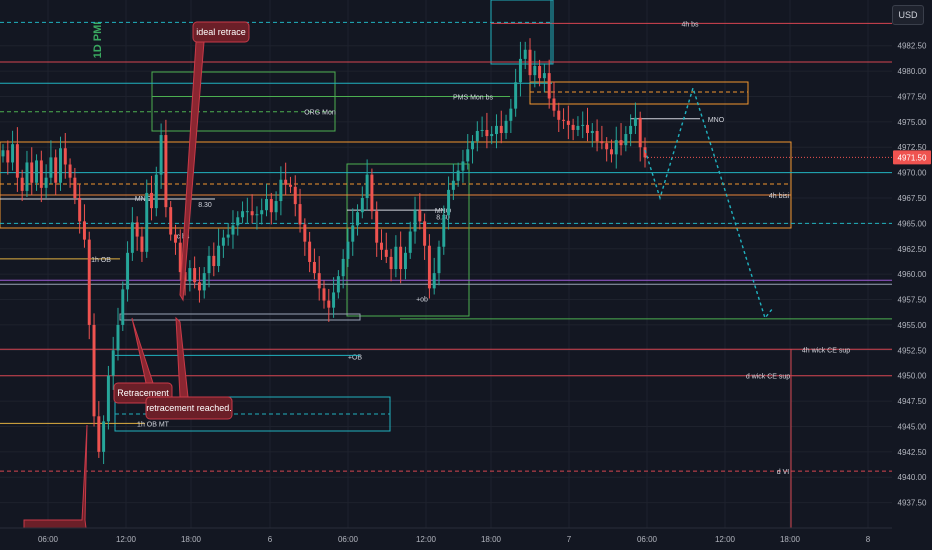  What do you see at coordinates (908, 15) in the screenshot?
I see `currency-button: USD` at bounding box center [908, 15].